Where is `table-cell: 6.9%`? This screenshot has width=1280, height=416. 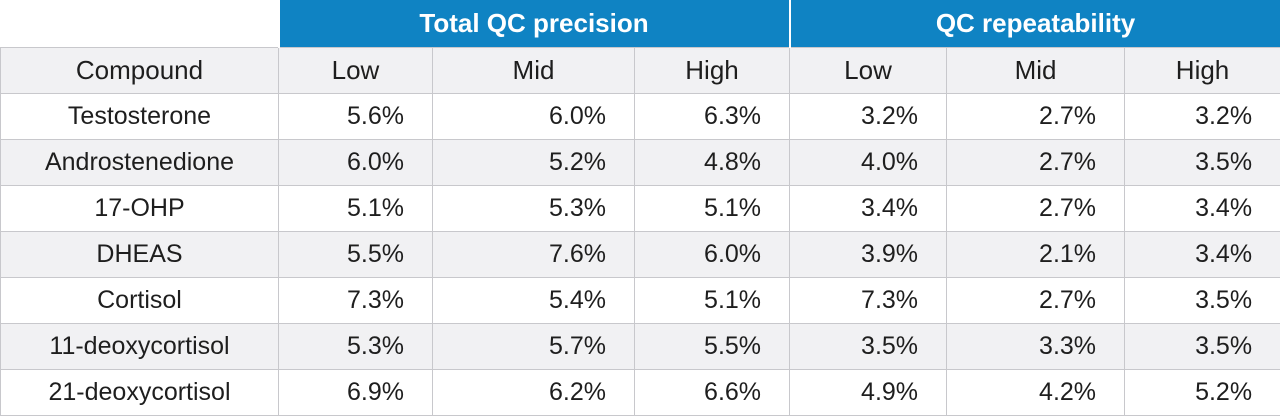 table-cell: 6.9% is located at coordinates (356, 393).